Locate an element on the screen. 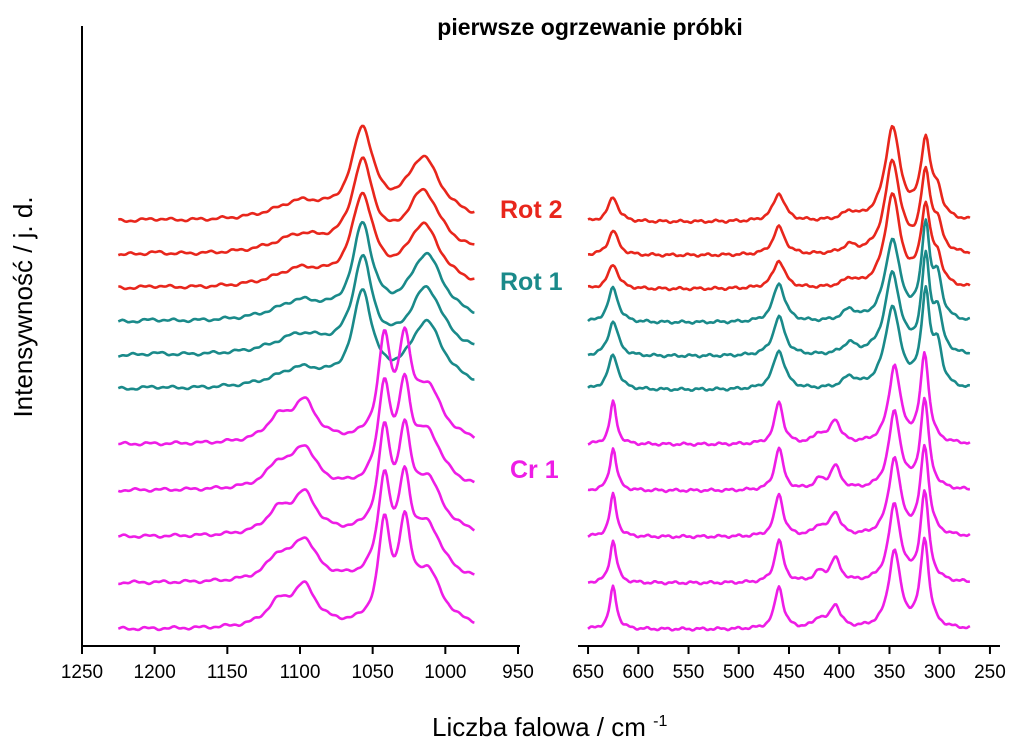  x-tick-label: 300 is located at coordinates (940, 672).